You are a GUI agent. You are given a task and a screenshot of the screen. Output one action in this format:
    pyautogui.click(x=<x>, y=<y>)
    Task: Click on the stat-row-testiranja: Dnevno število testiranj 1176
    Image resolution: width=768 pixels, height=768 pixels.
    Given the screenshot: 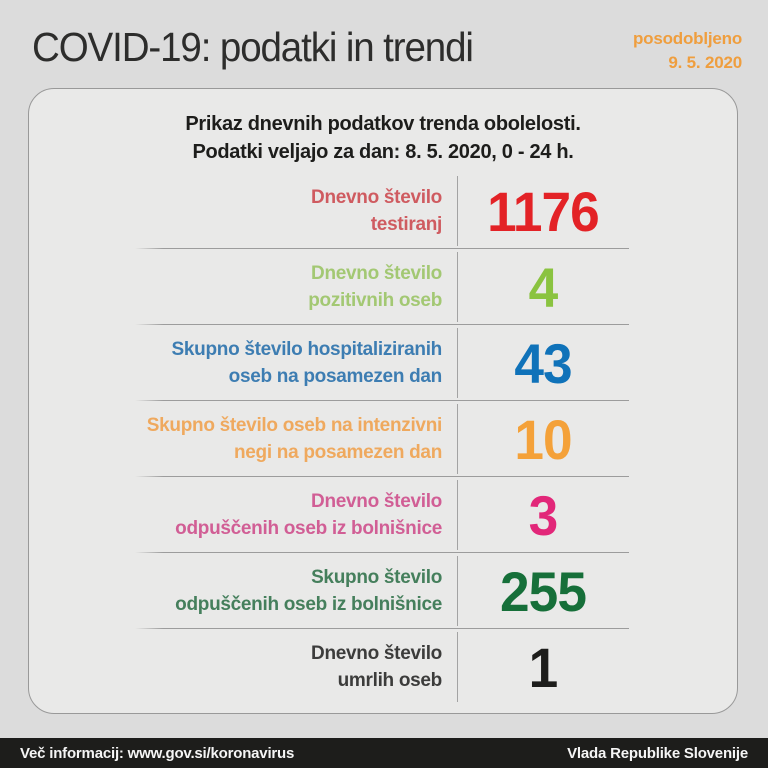 What is the action you would take?
    pyautogui.click(x=382, y=211)
    